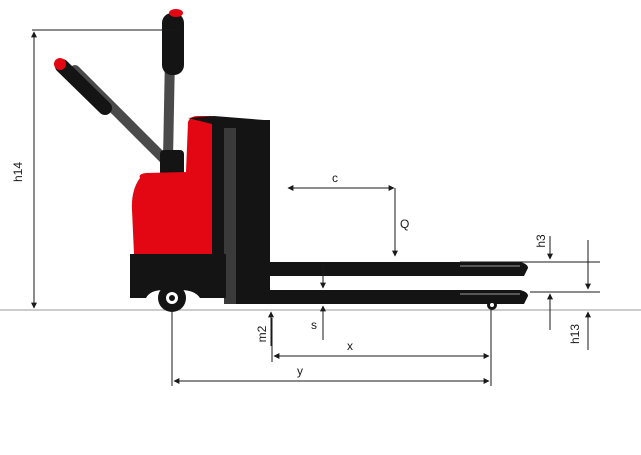 The width and height of the screenshot is (641, 455). I want to click on dimension-c: c, so click(341, 181).